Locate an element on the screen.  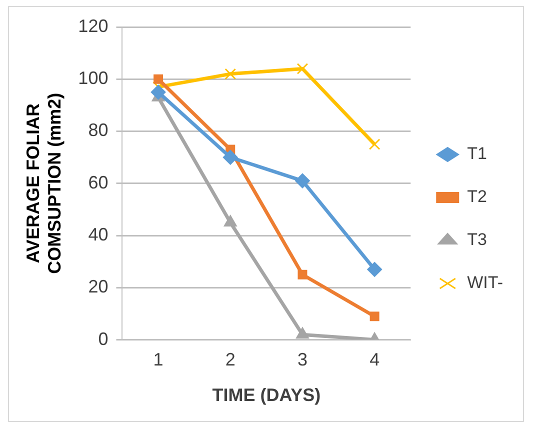
x-tick-label: 1 is located at coordinates (158, 360).